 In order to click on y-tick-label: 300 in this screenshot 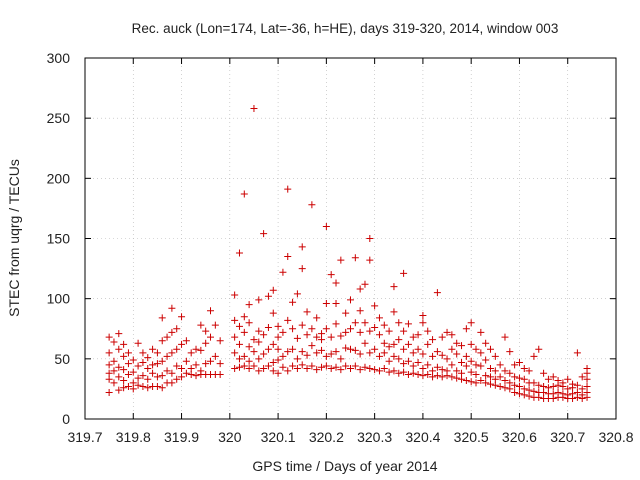, I will do `click(59, 58)`.